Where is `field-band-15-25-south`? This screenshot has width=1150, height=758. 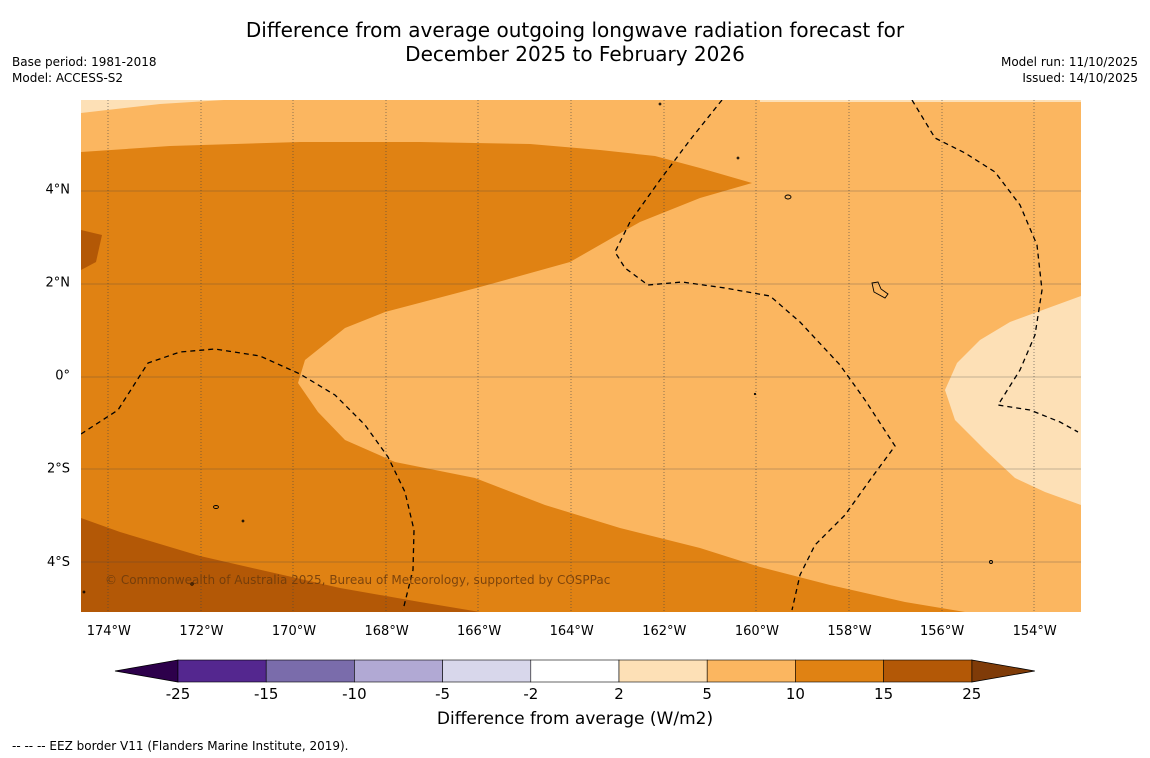
field-band-15-25-south is located at coordinates (280, 565).